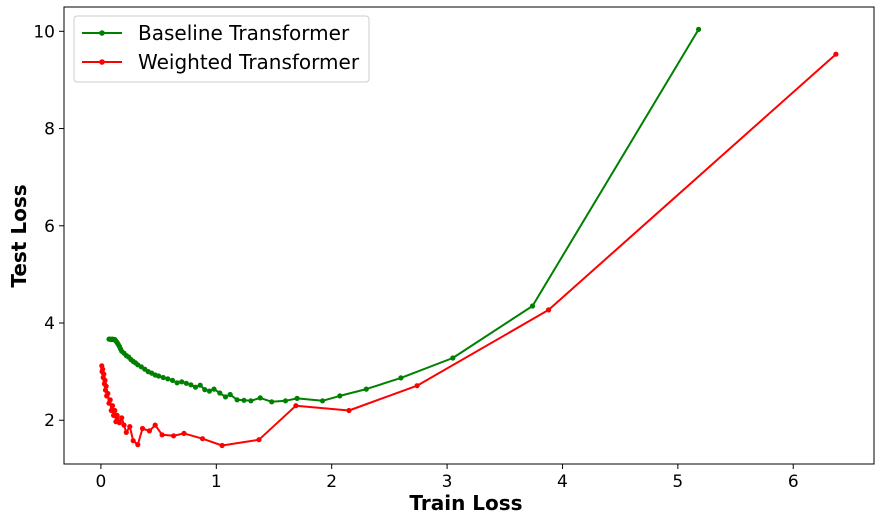  Describe the element at coordinates (101, 482) in the screenshot. I see `x-tick-label: 0` at that location.